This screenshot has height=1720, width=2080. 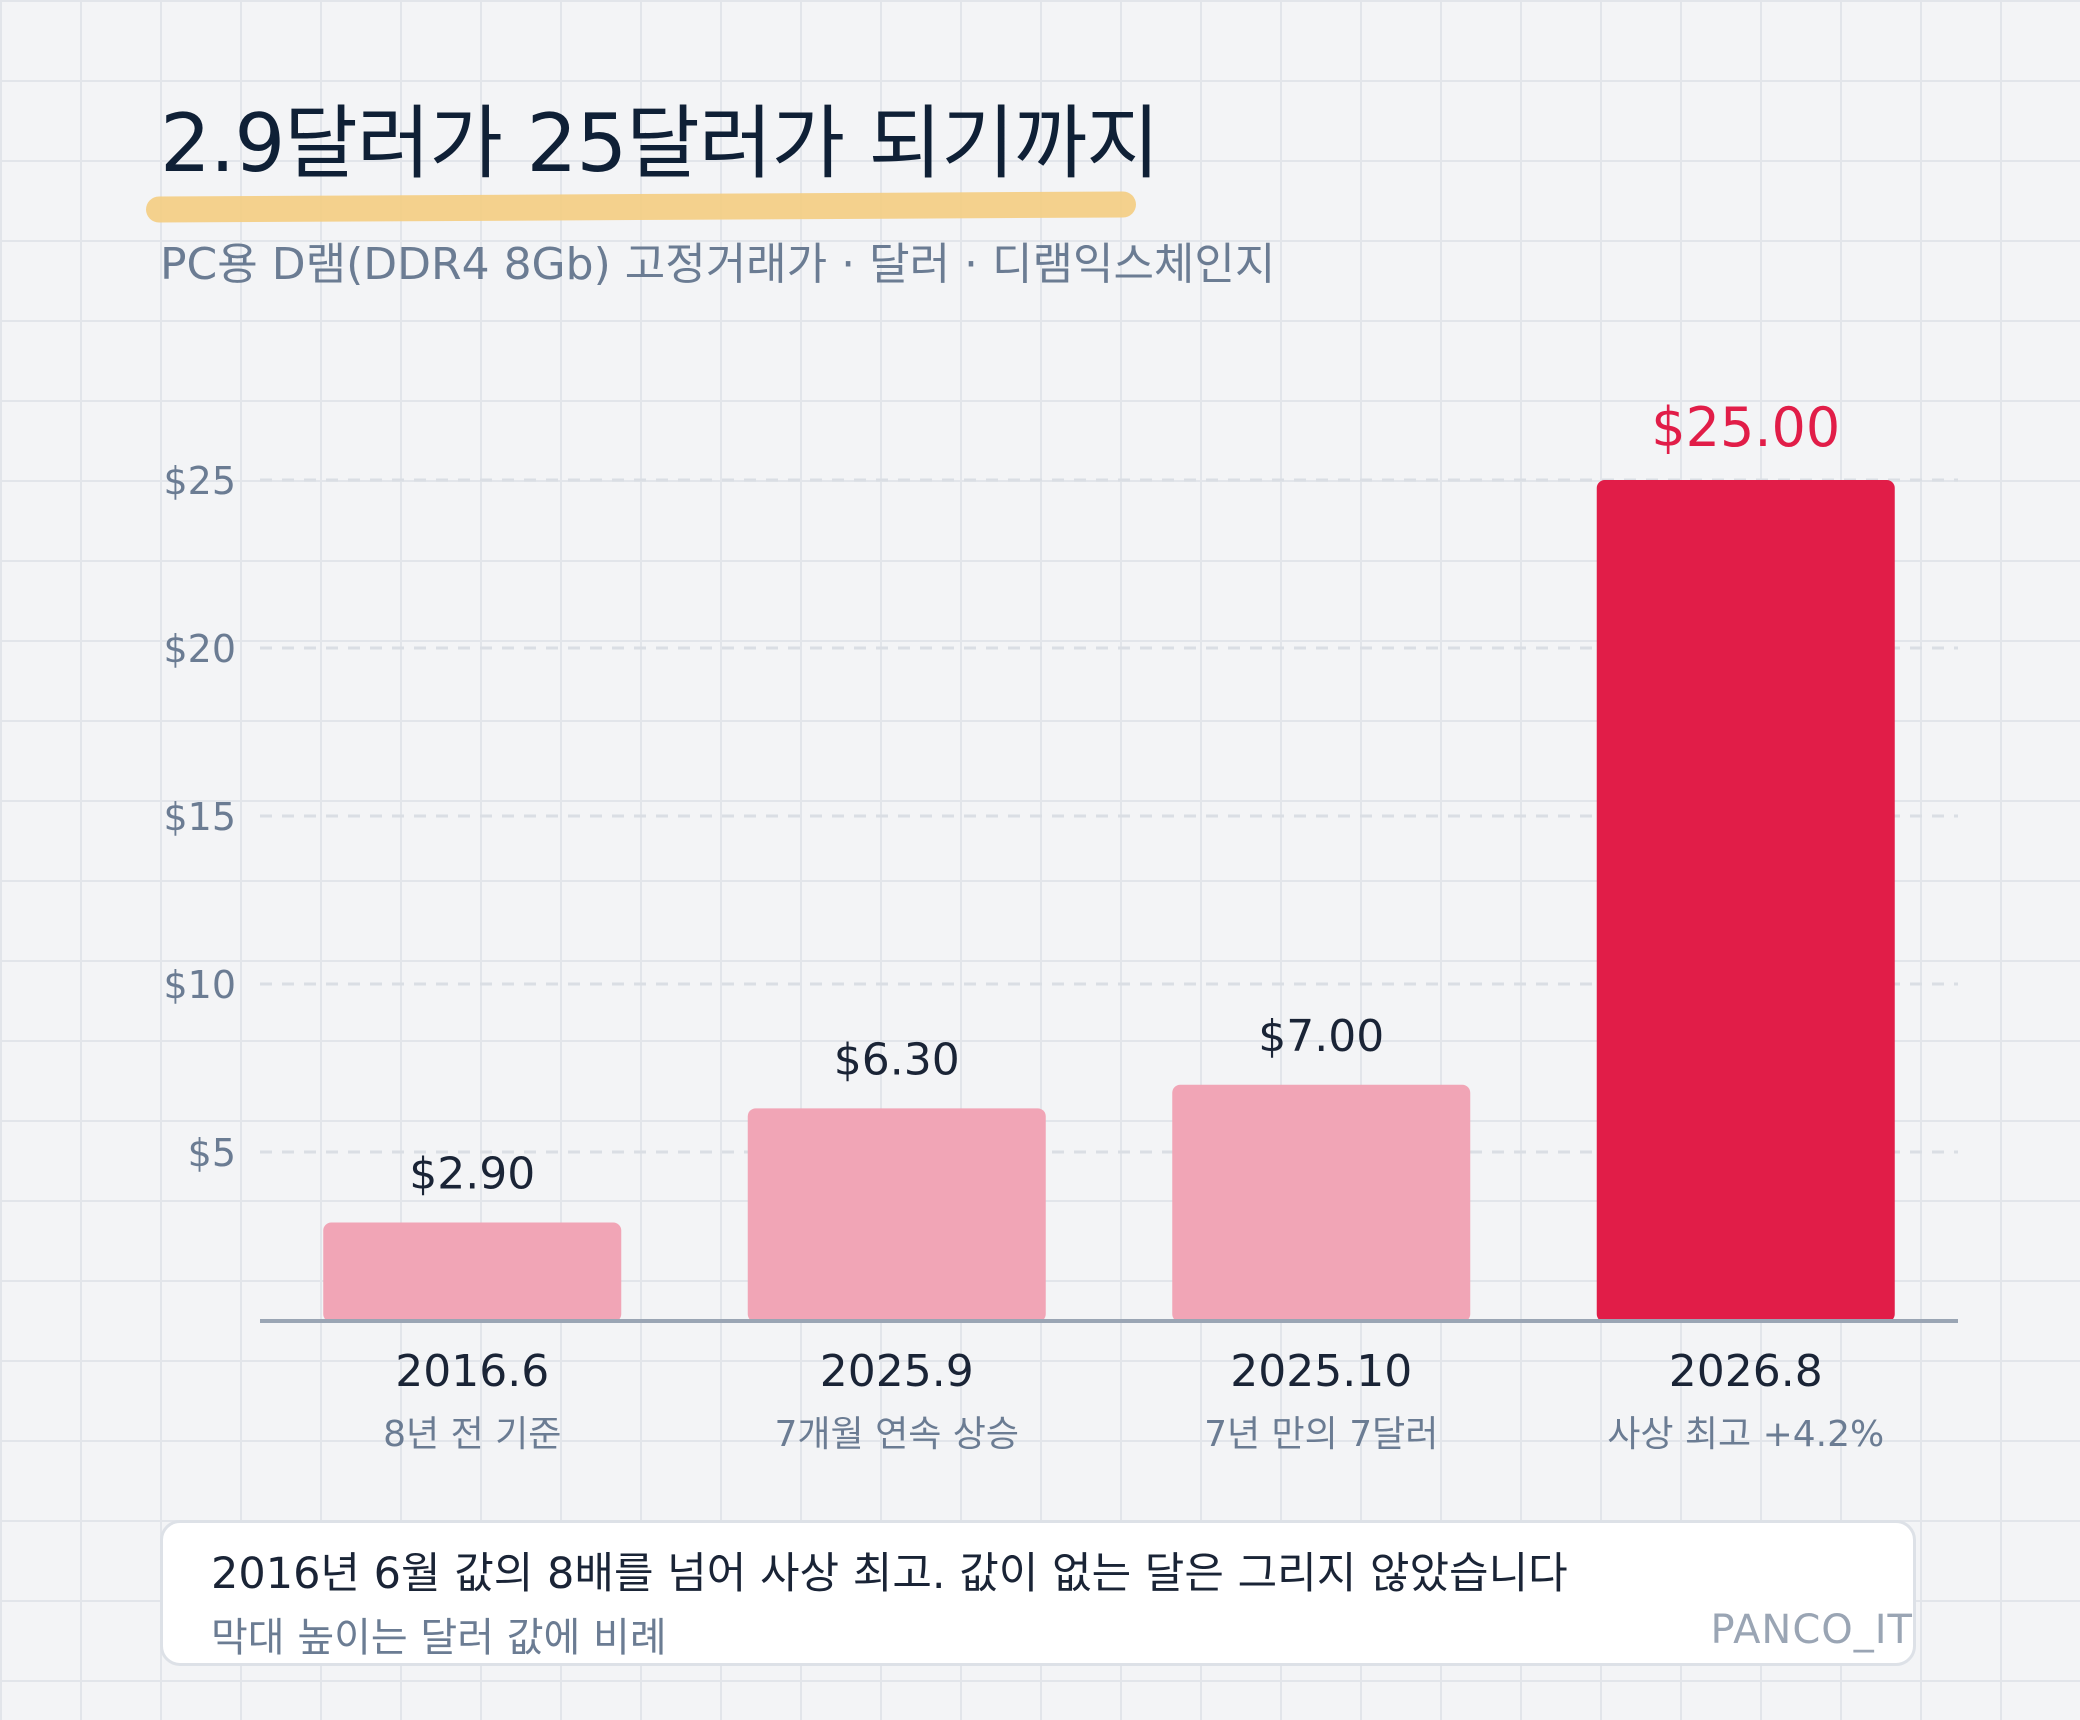 I want to click on x-sublabel: 7년 만의 7달러, so click(x=1321, y=1434).